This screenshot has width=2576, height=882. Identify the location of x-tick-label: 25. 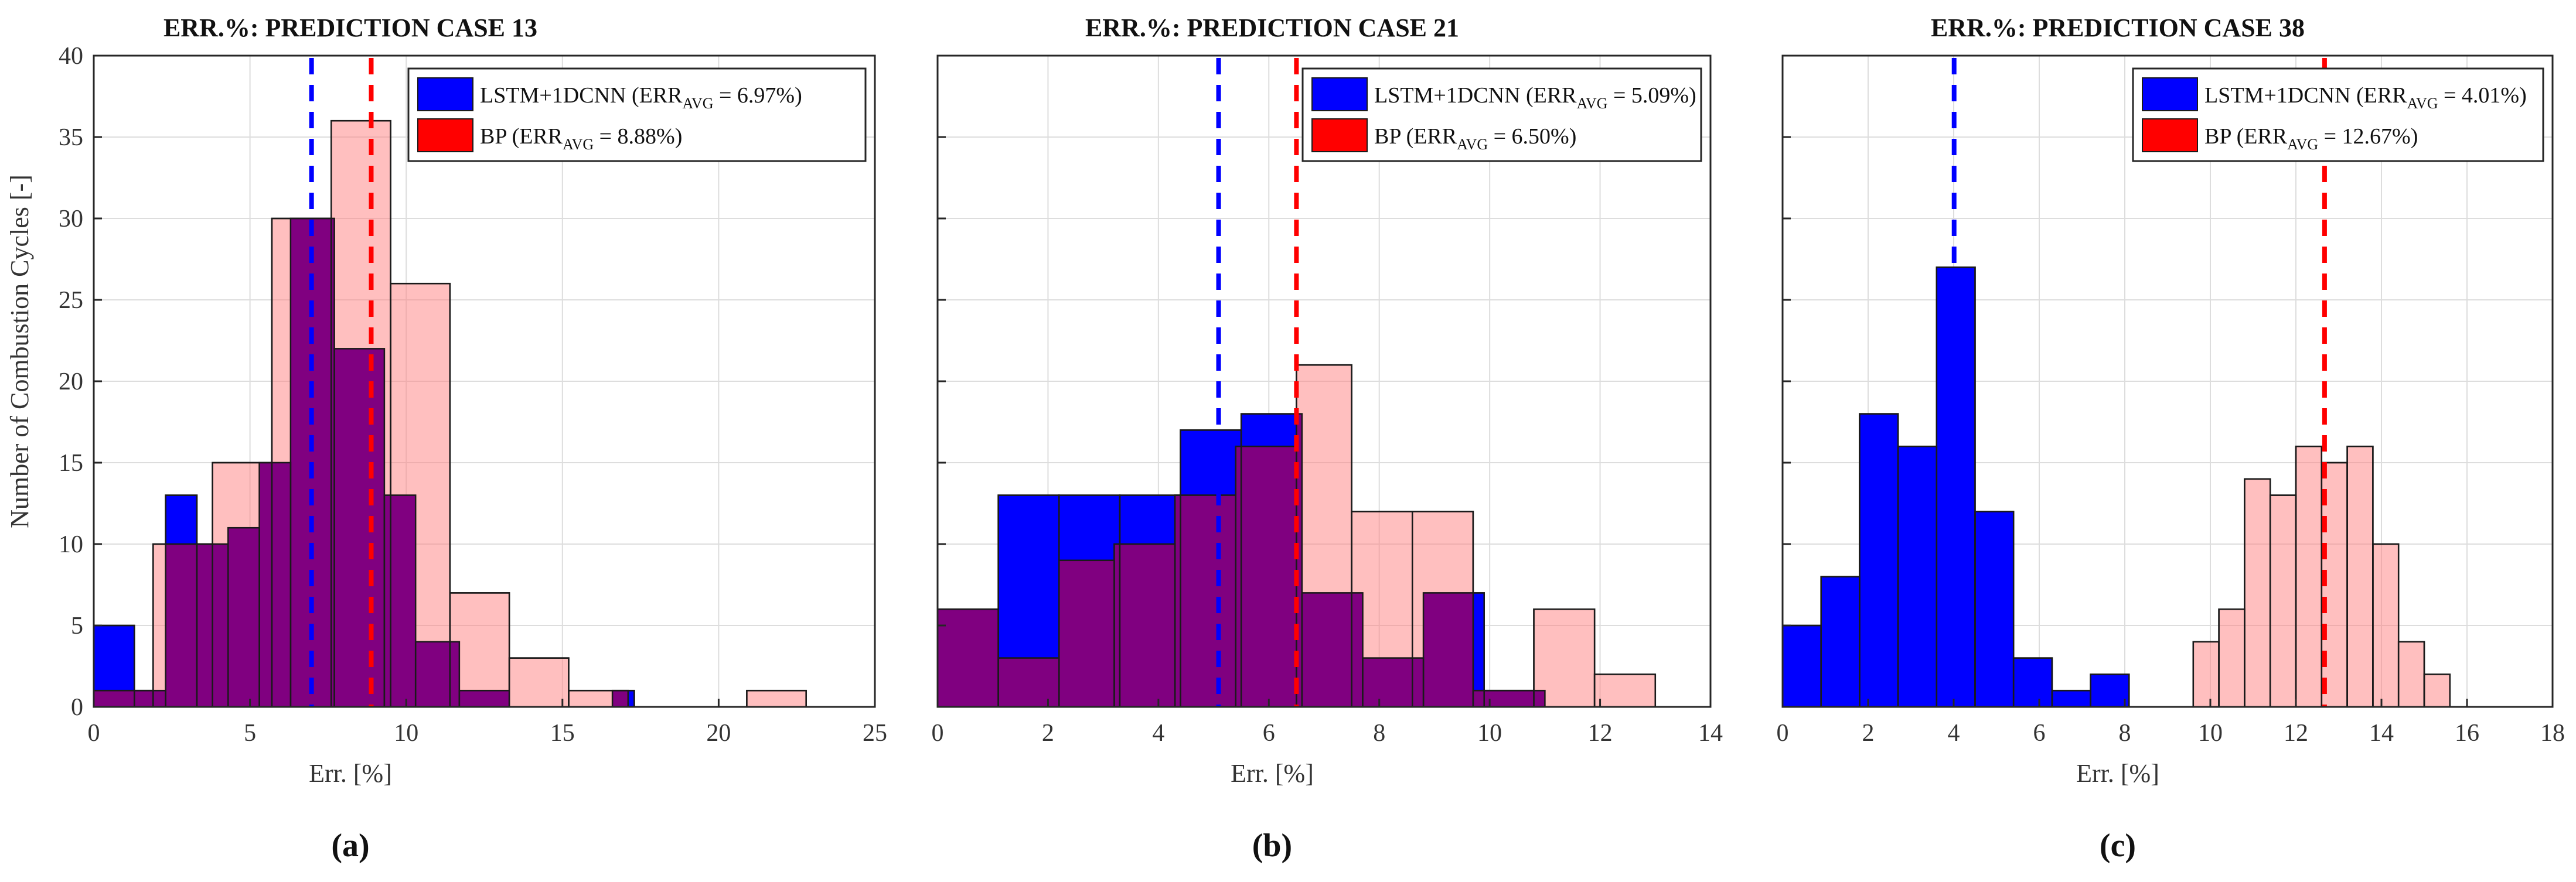
(875, 733).